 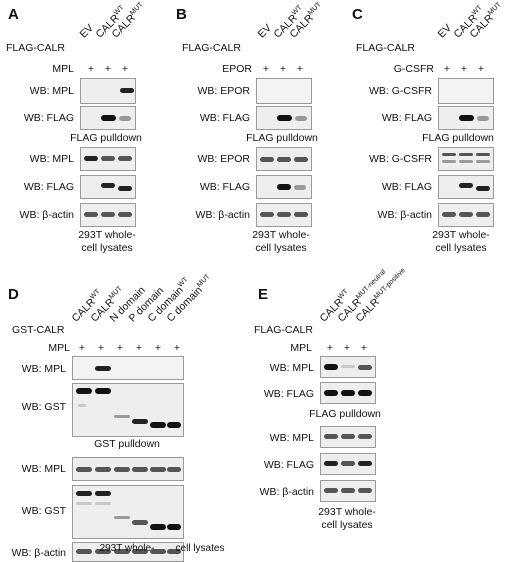 I want to click on receptor-label: G-CSFR, so click(x=413, y=69).